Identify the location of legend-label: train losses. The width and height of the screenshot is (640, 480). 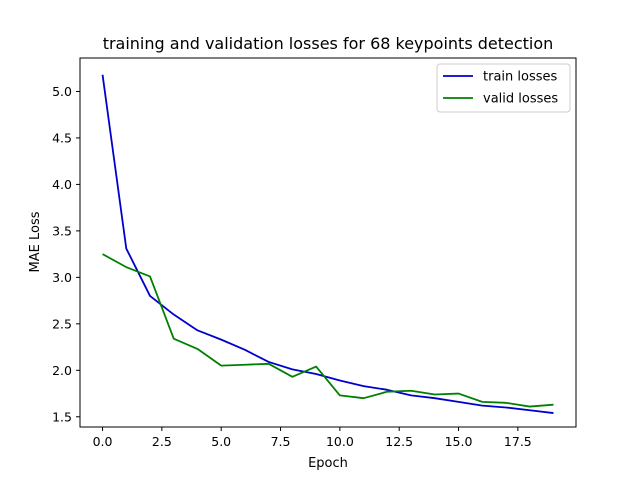
(520, 77).